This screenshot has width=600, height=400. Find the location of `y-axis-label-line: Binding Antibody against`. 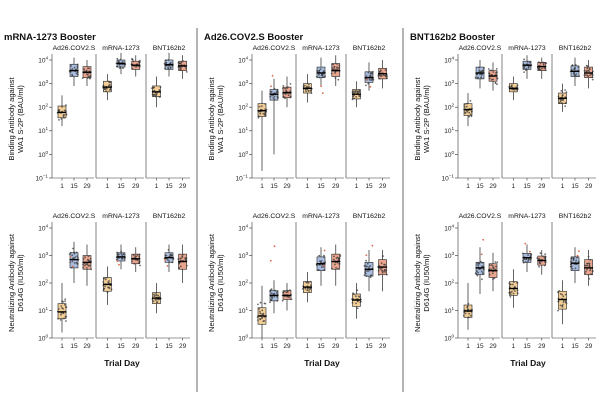

y-axis-label-line: Binding Antibody against is located at coordinates (417, 119).